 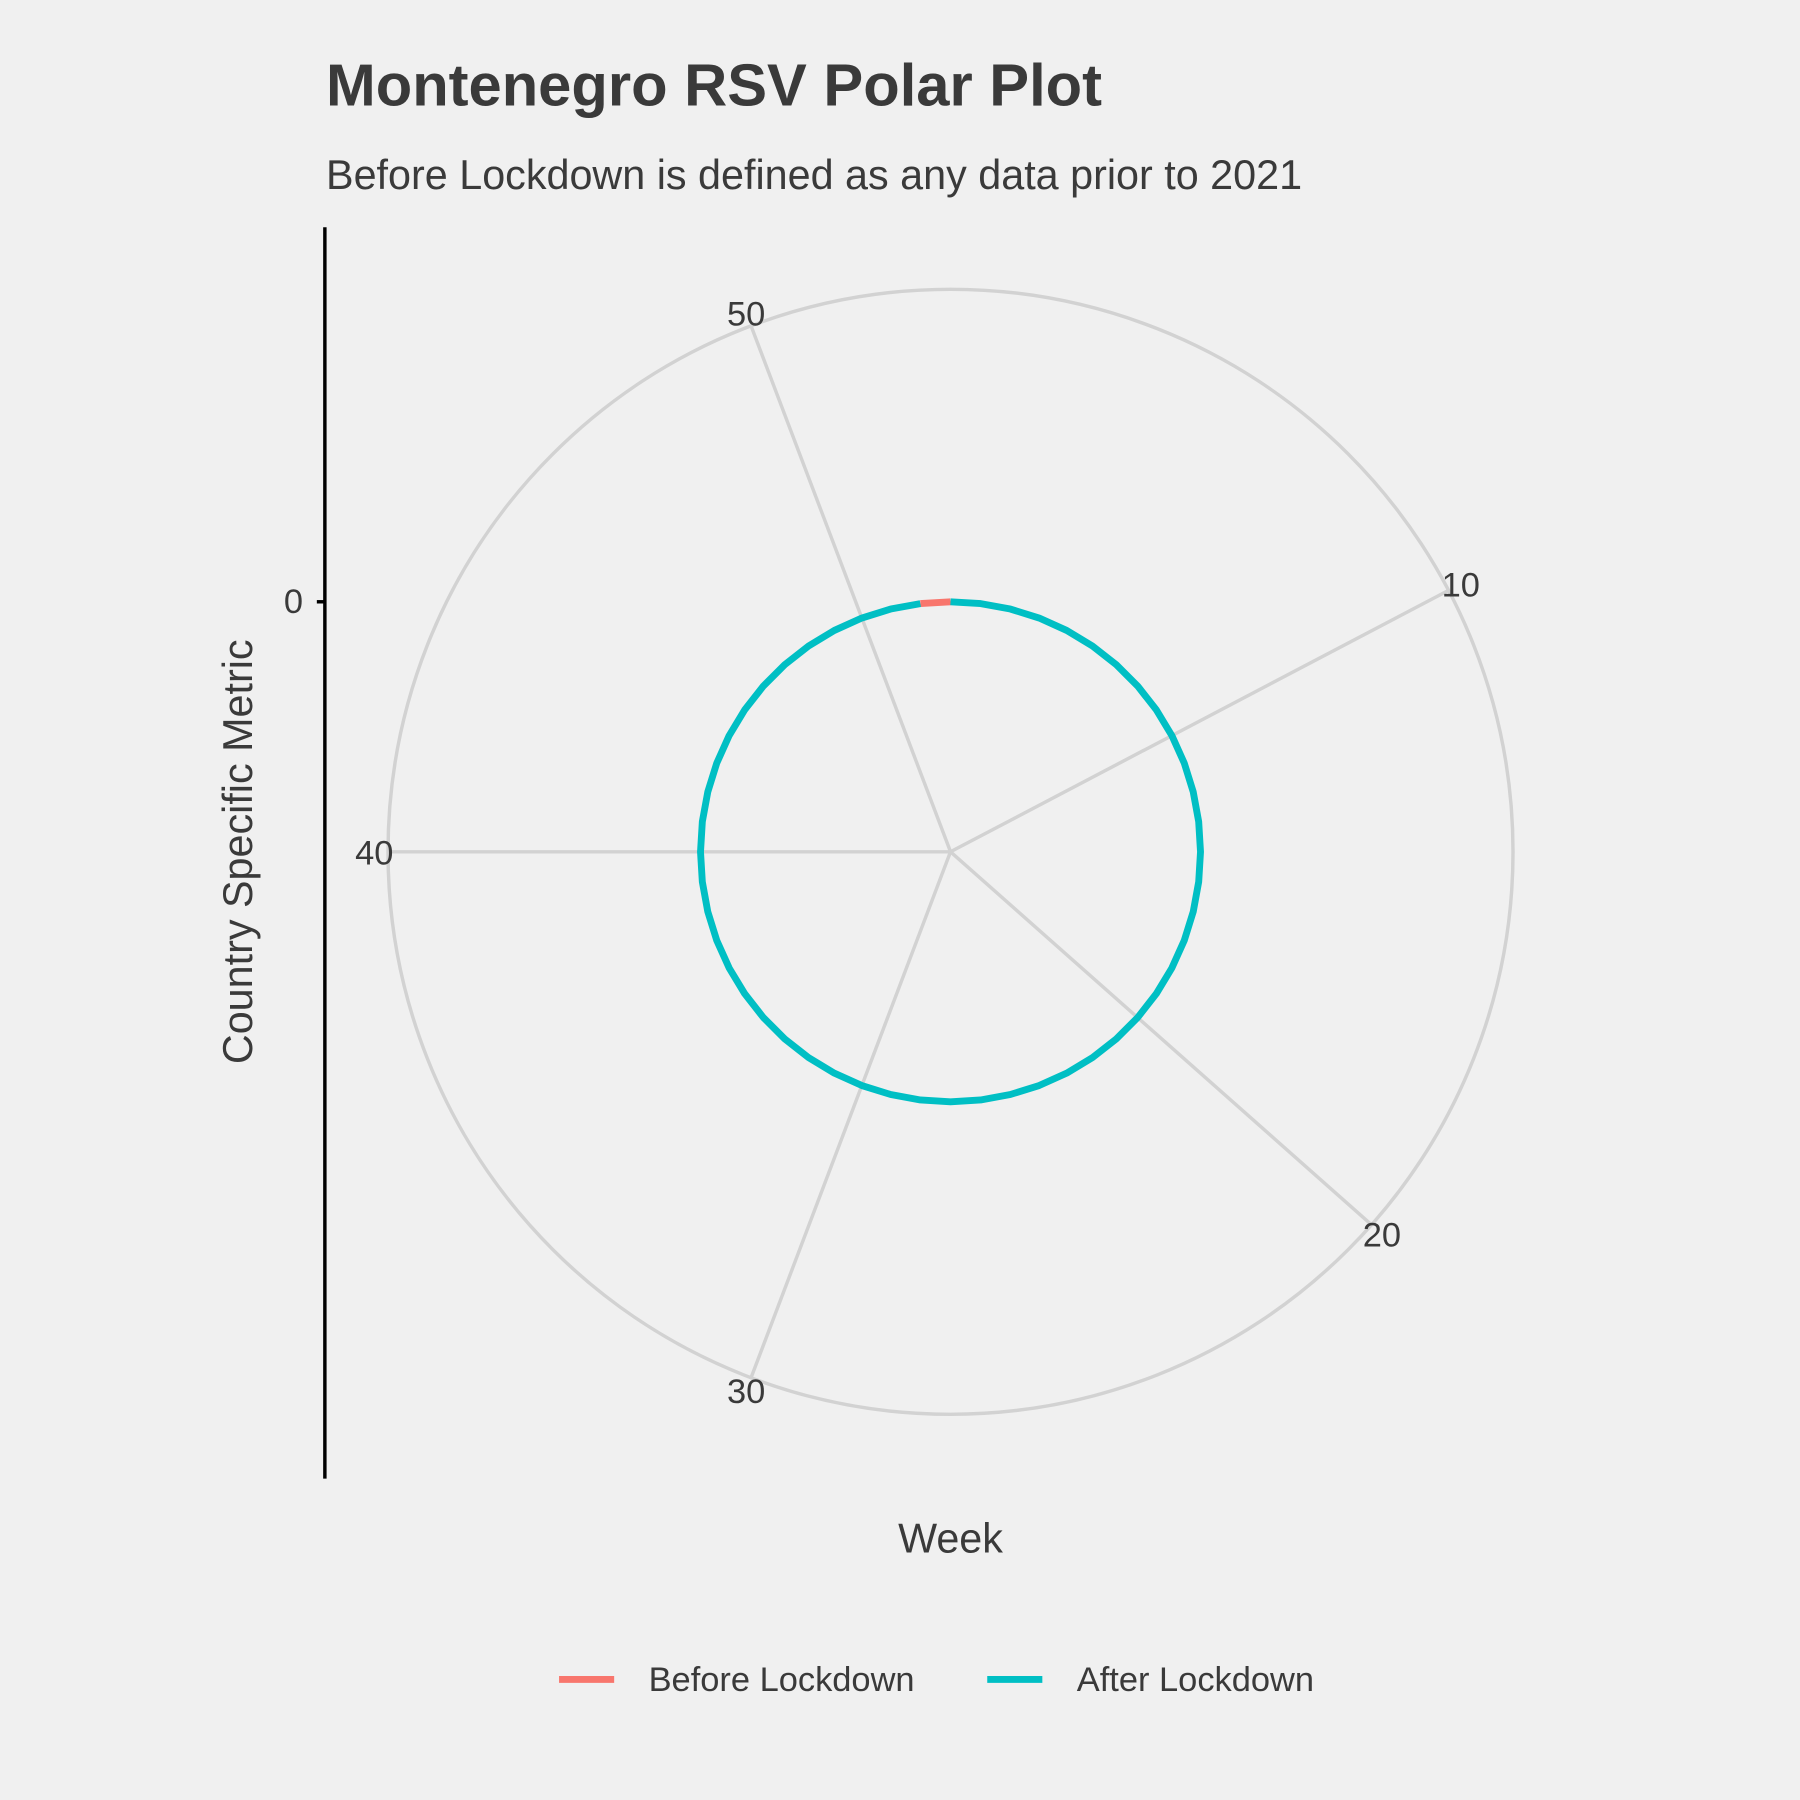 I want to click on y-axis-label: Country Specific Metric, so click(x=238, y=851).